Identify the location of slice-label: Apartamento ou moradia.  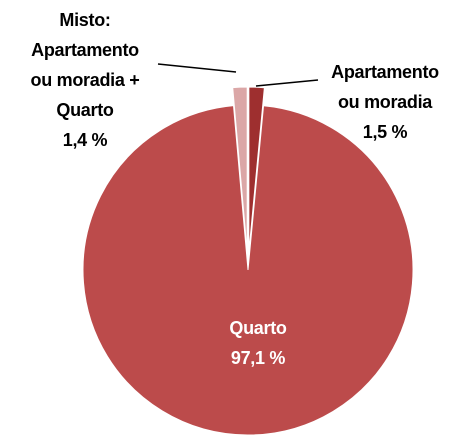
(385, 87).